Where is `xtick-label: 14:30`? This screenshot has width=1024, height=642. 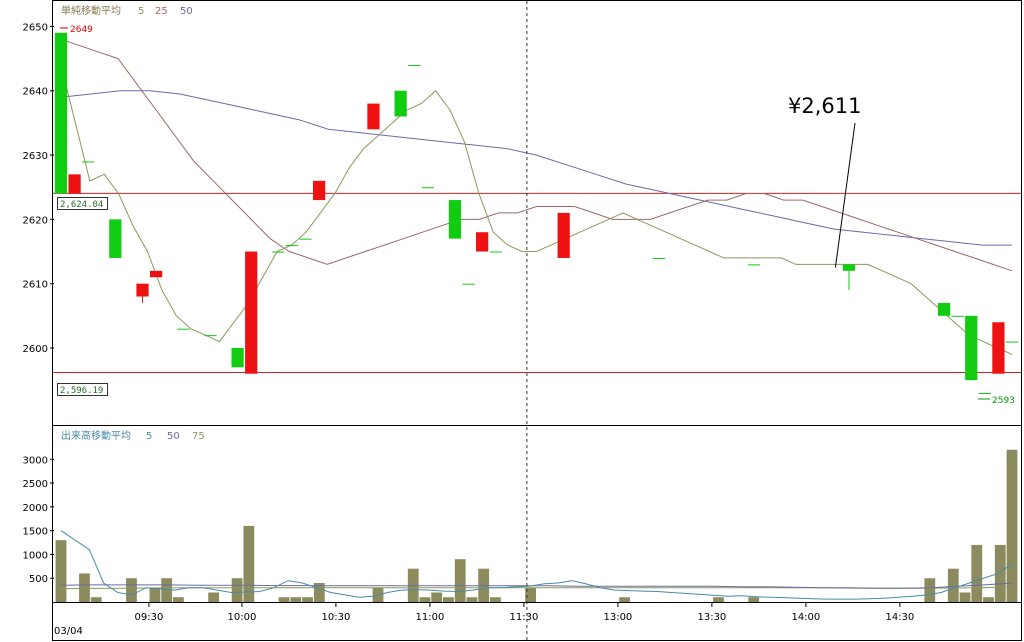 xtick-label: 14:30 is located at coordinates (899, 617).